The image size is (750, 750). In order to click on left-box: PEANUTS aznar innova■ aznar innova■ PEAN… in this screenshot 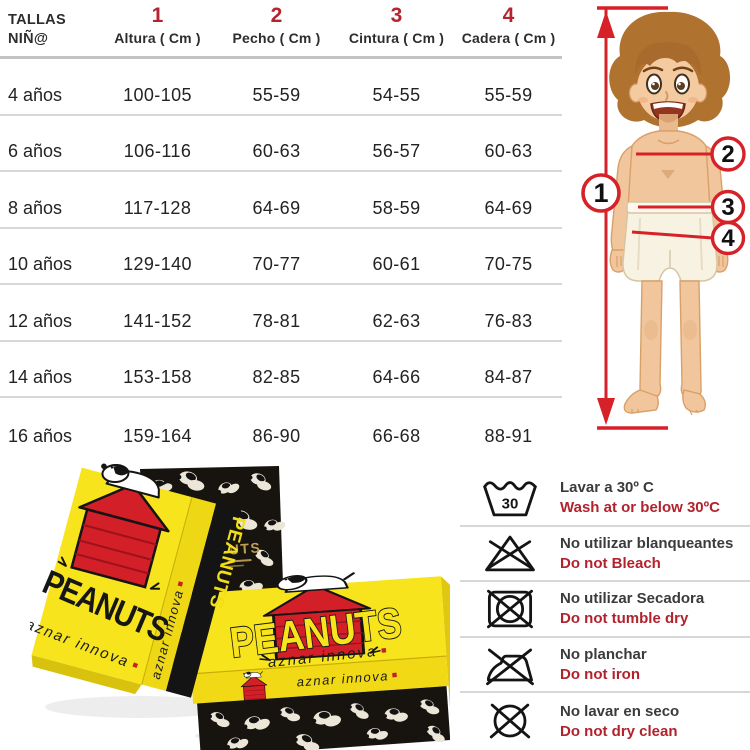, I will do `click(139, 576)`.